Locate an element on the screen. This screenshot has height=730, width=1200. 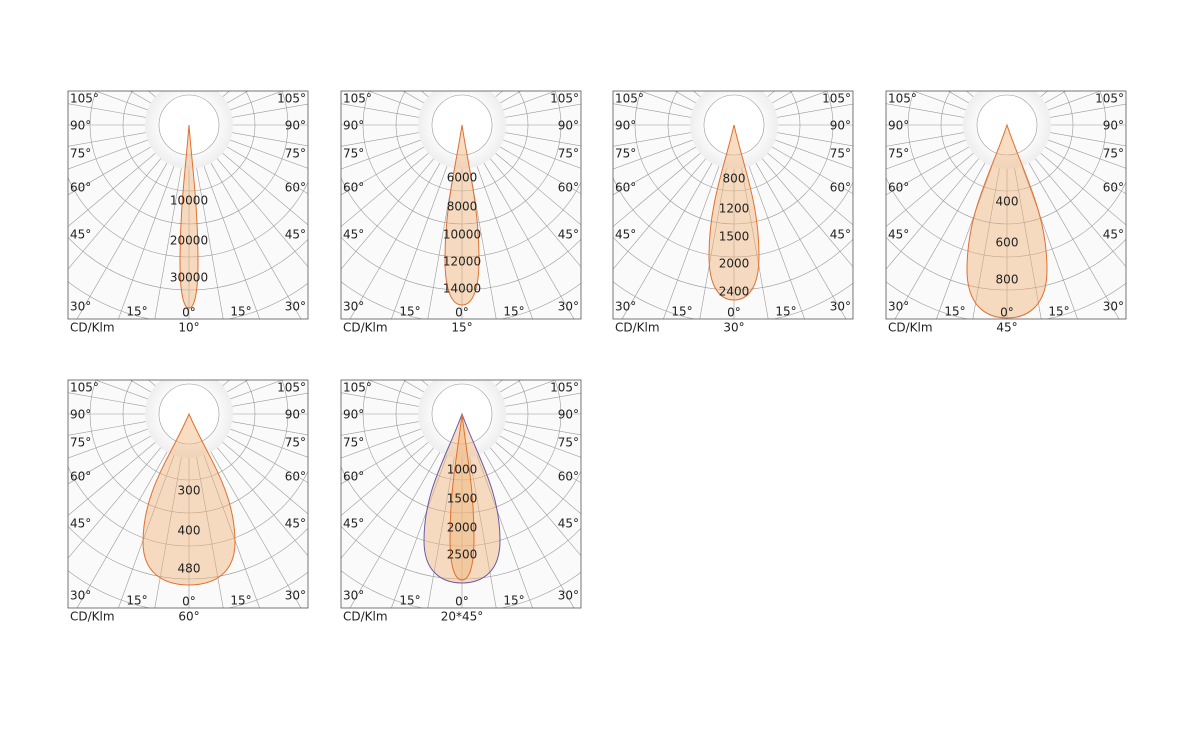
ring-label: 800 is located at coordinates (1007, 280).